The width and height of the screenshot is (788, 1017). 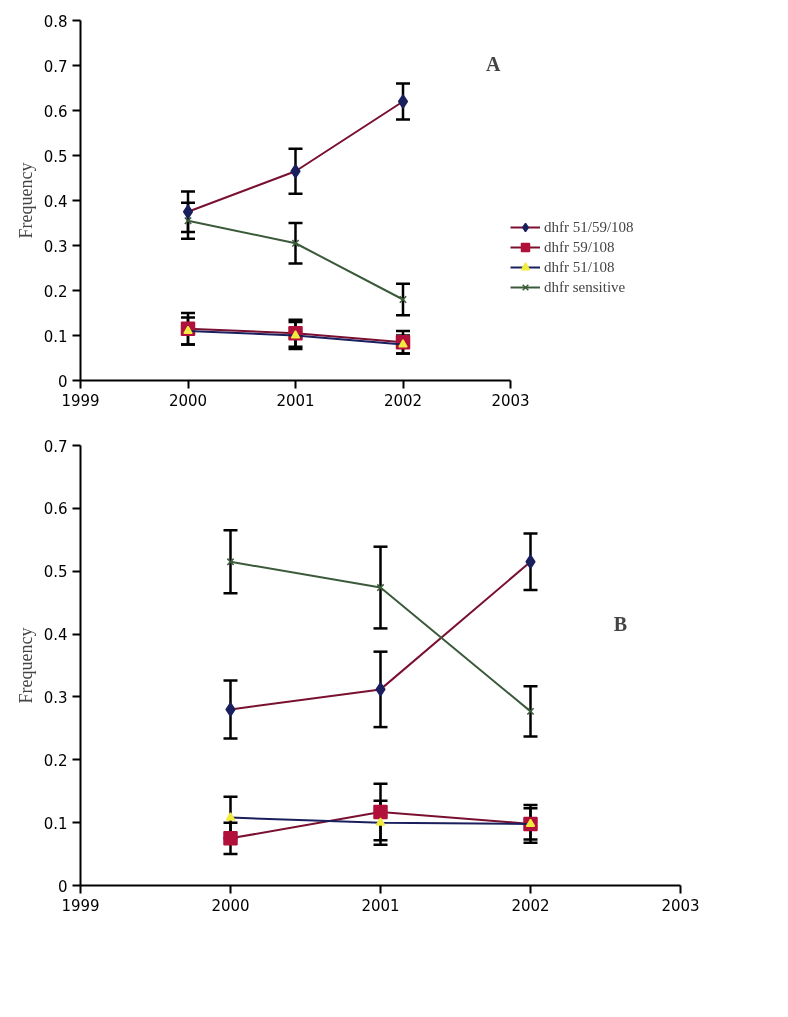 I want to click on legend-label: dhfr sensitive, so click(x=585, y=287).